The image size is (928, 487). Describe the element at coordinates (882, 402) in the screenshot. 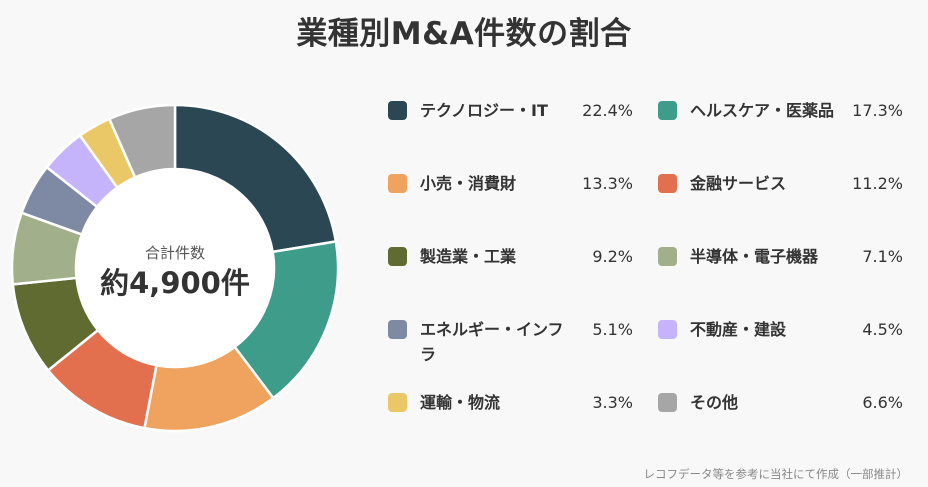

I see `legend-value: 6.6%` at that location.